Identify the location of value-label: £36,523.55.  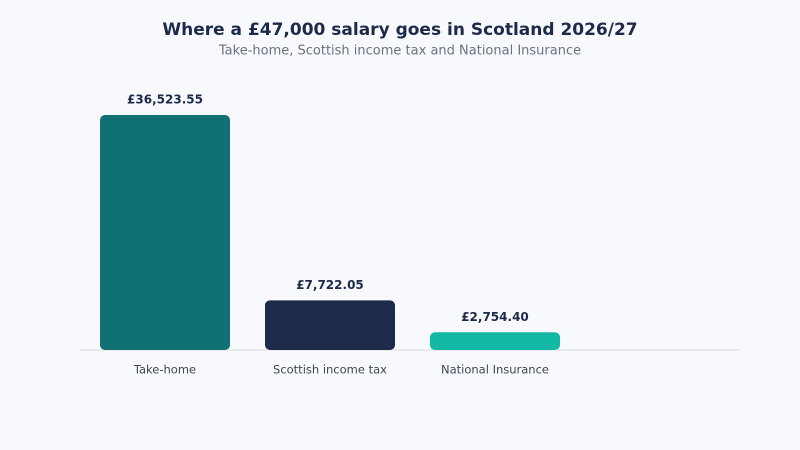
(165, 100).